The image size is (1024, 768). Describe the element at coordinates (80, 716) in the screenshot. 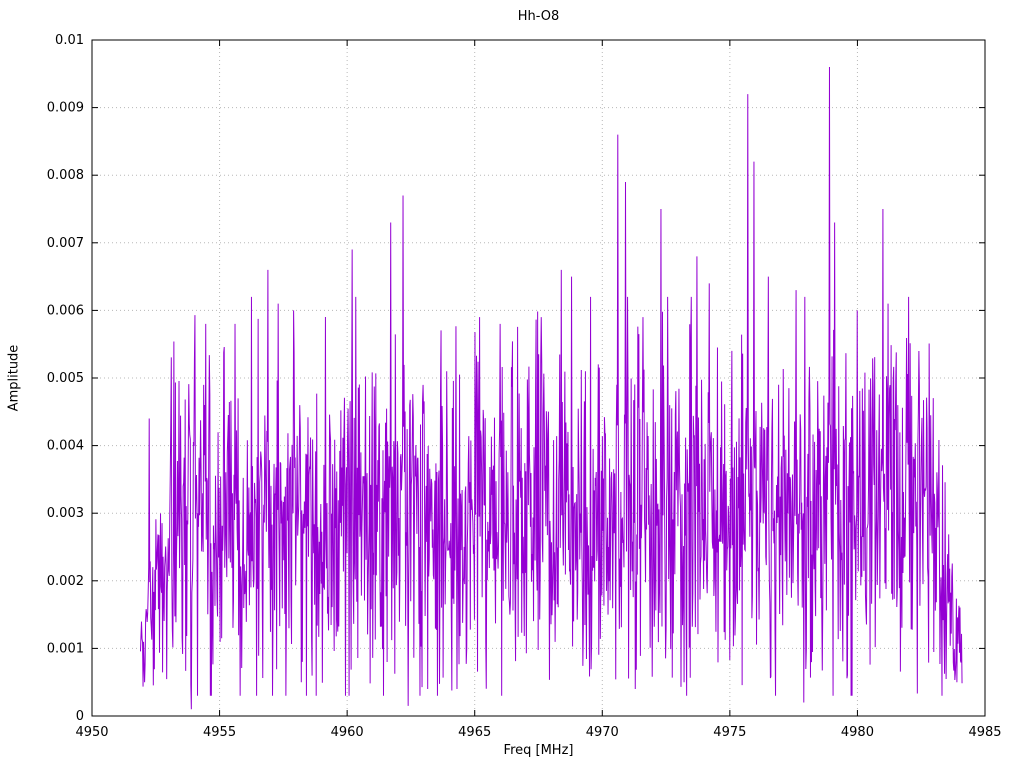

I see `y-tick-label: 0` at that location.